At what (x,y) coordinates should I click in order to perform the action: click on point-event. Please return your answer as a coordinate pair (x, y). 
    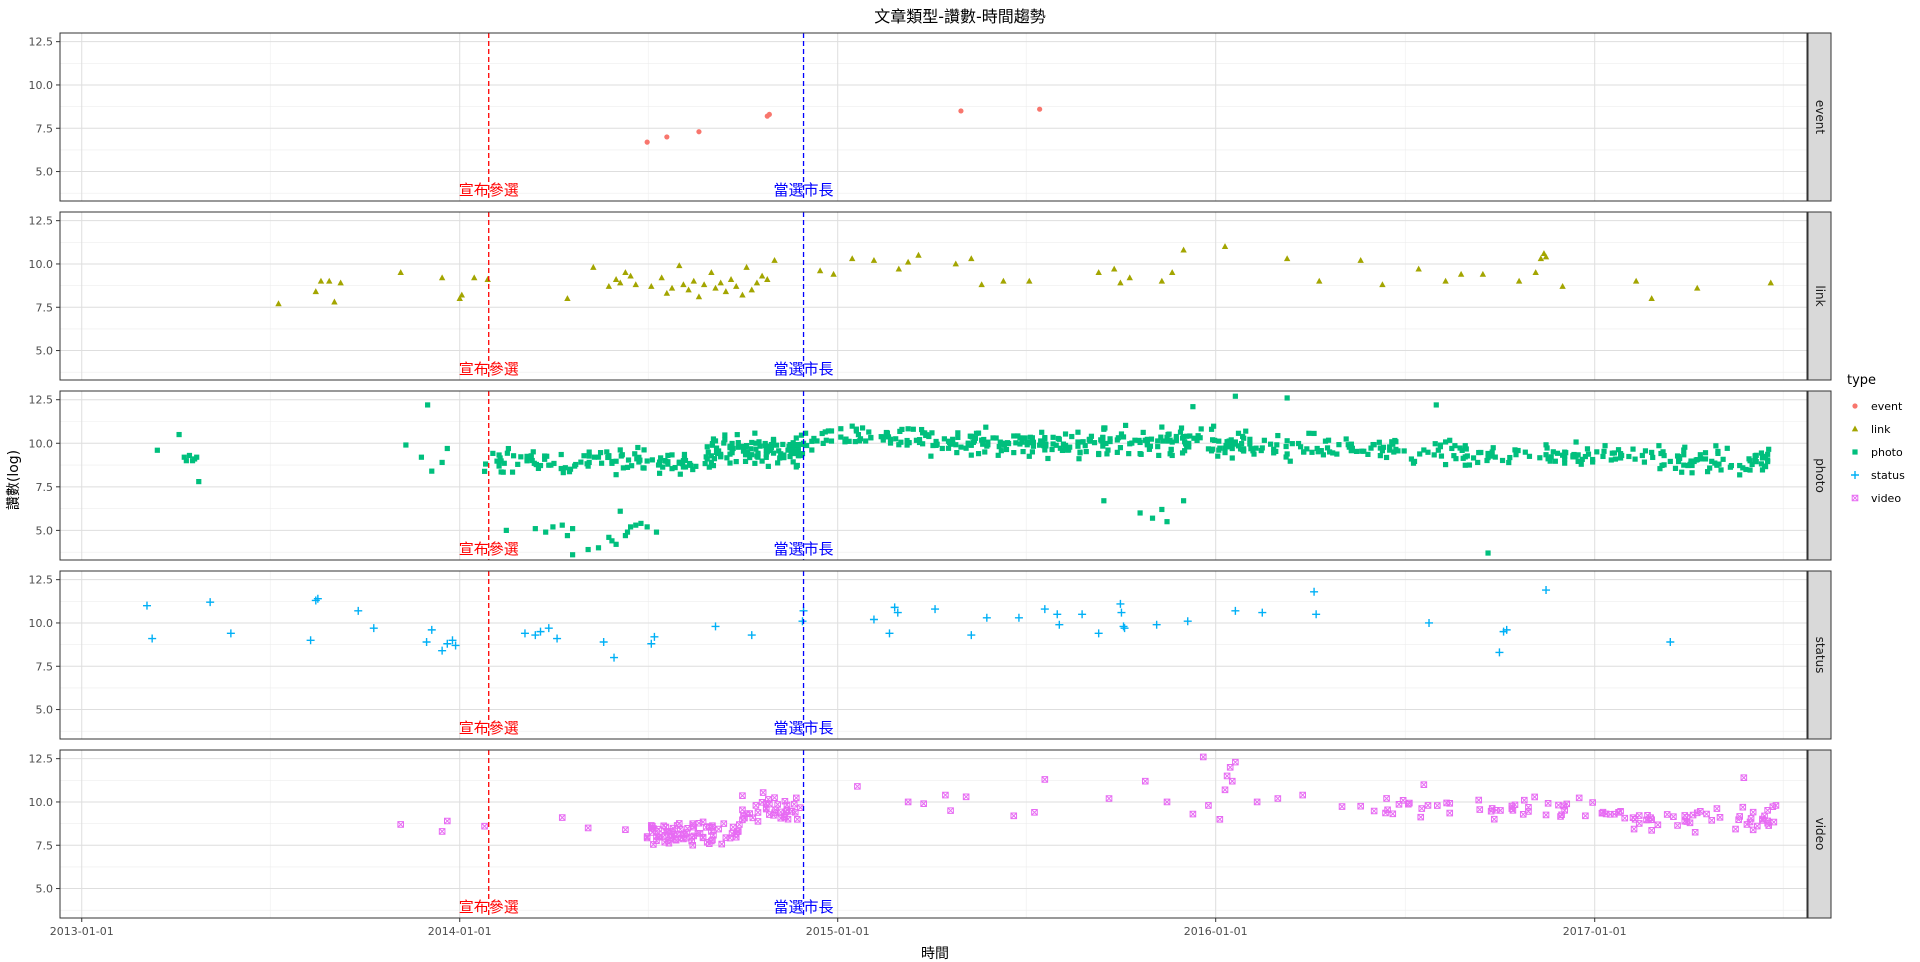
    Looking at the image, I should click on (667, 137).